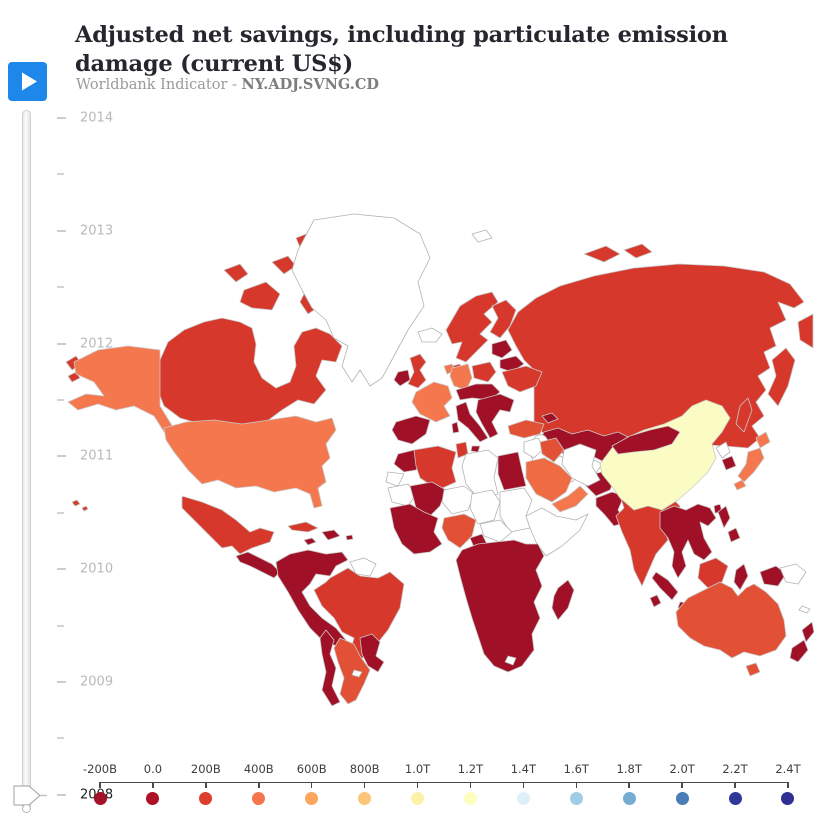 The width and height of the screenshot is (814, 814). I want to click on play-button, so click(27, 81).